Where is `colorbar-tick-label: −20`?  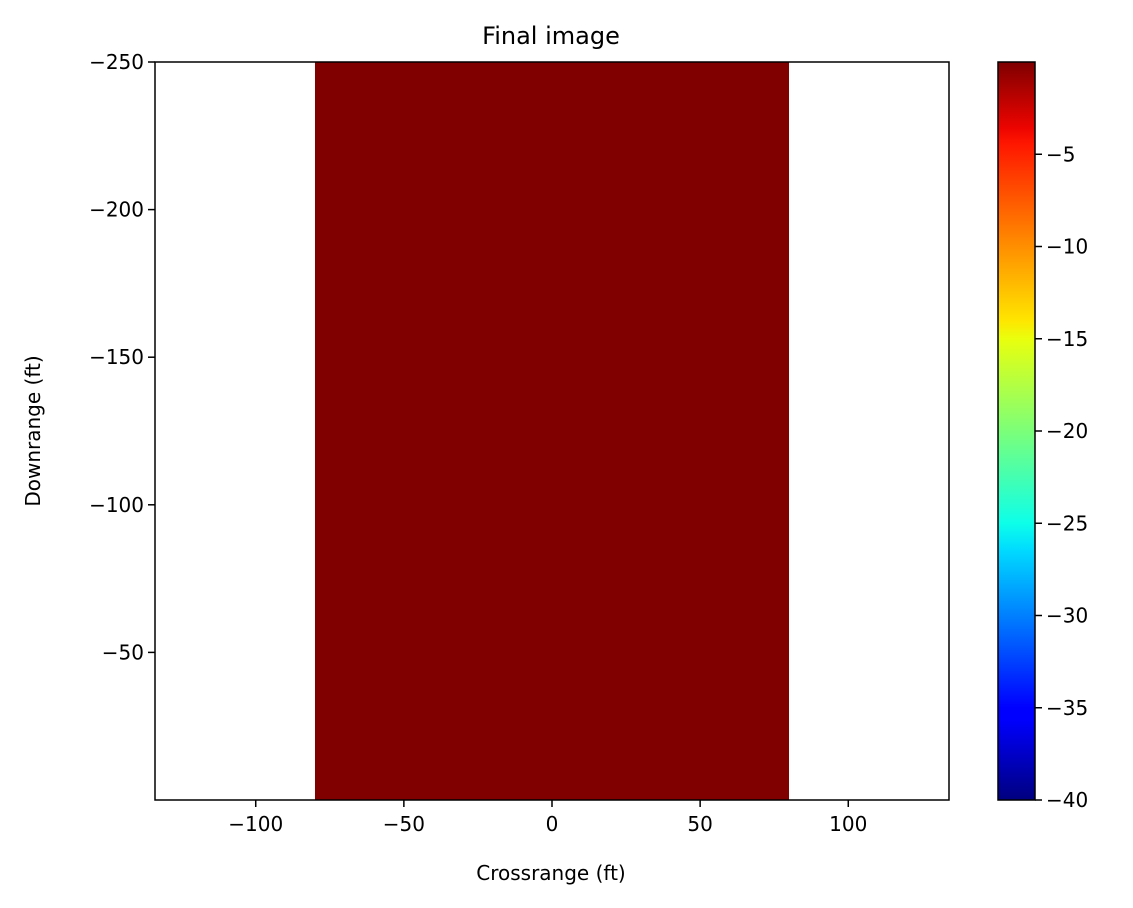 colorbar-tick-label: −20 is located at coordinates (1067, 431).